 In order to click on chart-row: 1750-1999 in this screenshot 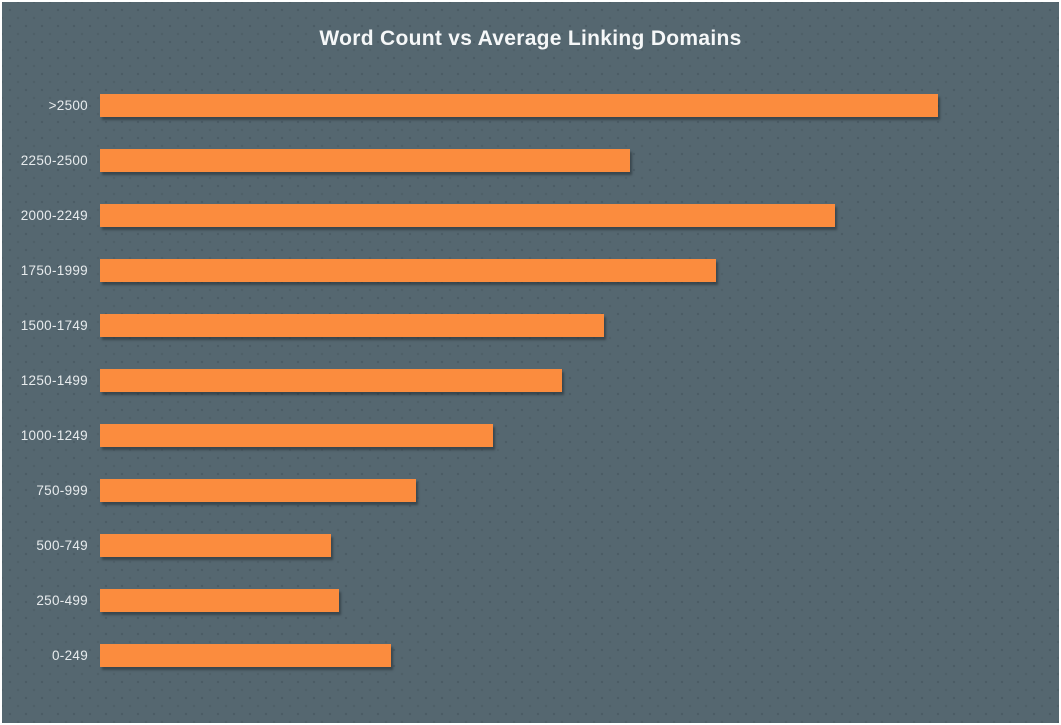, I will do `click(530, 270)`.